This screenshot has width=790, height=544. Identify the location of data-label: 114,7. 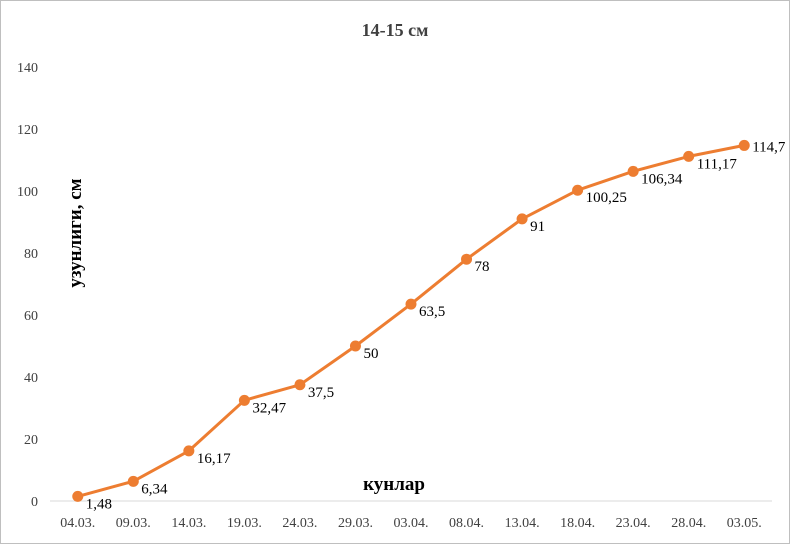
(769, 147).